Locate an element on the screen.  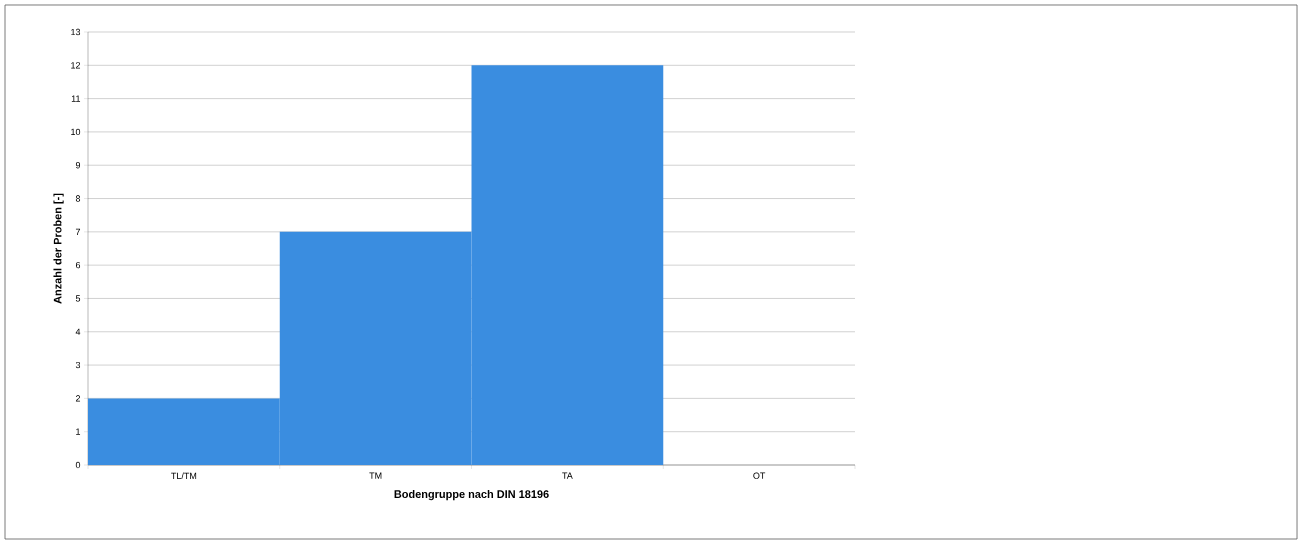
y-tick-label: 8 is located at coordinates (78, 198).